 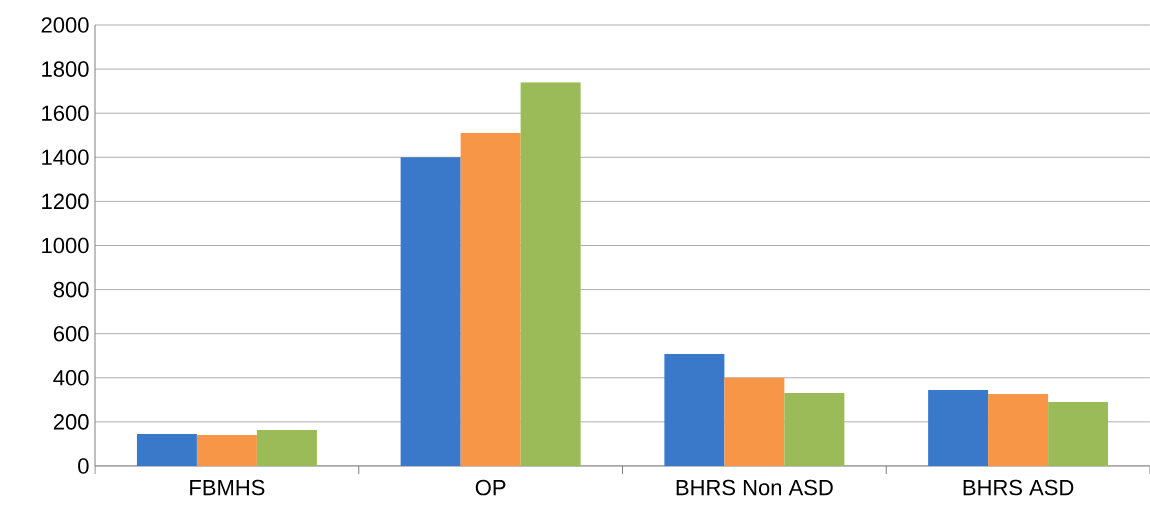 What do you see at coordinates (71, 377) in the screenshot?
I see `y-tick-label: 400` at bounding box center [71, 377].